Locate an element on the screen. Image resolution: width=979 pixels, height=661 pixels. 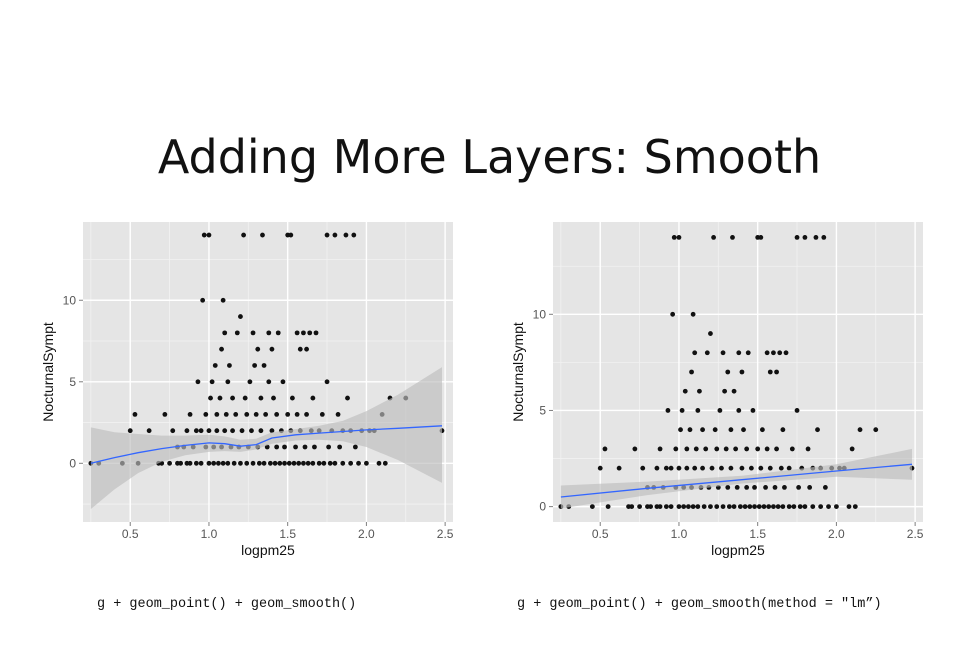
x-tick-label: 0.5 is located at coordinates (130, 534).